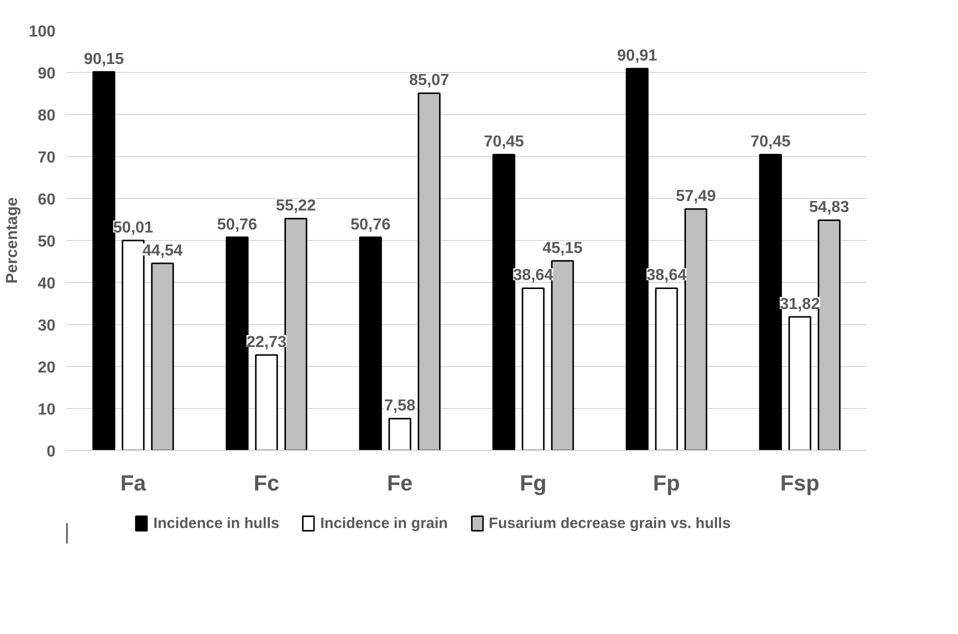 The image size is (958, 634). What do you see at coordinates (666, 483) in the screenshot?
I see `x-tick-label: Fp` at bounding box center [666, 483].